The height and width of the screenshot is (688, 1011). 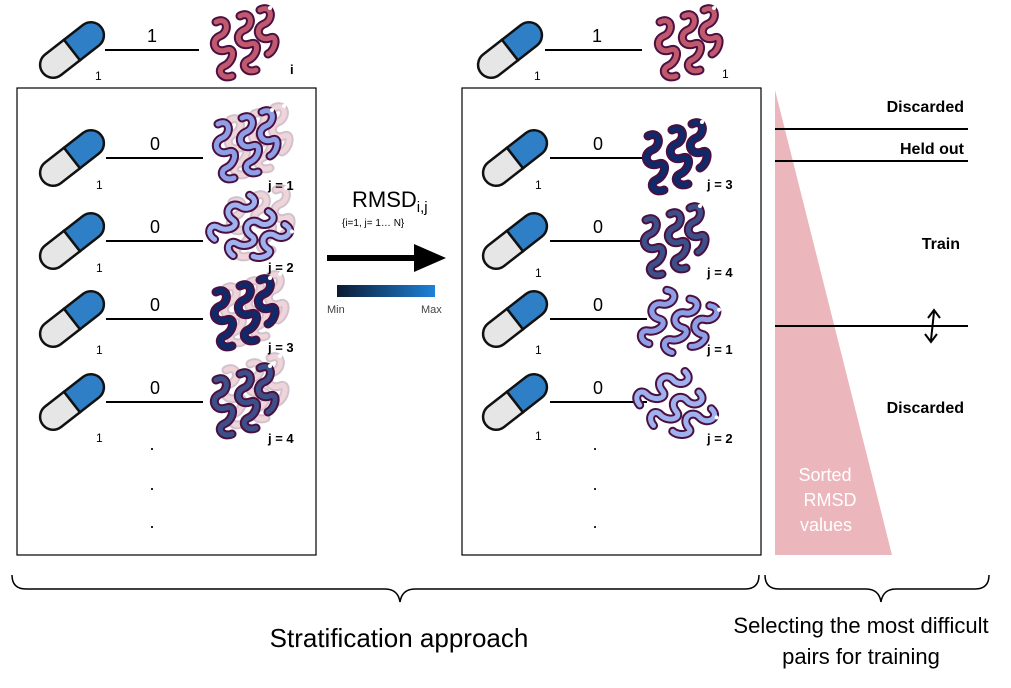 I want to click on right-row-2: 1 0 j = 4, so click(x=604, y=242).